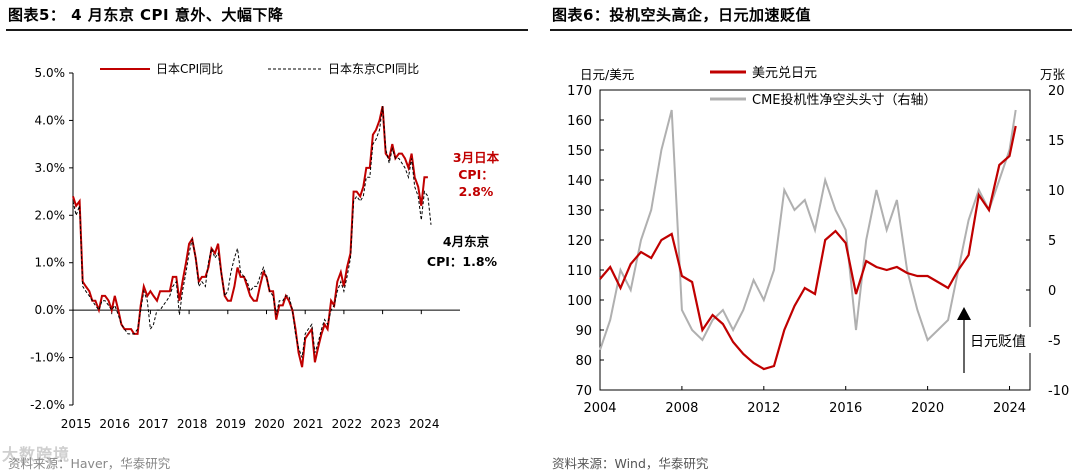  What do you see at coordinates (192, 424) in the screenshot?
I see `left-x-tick-label: 2018` at bounding box center [192, 424].